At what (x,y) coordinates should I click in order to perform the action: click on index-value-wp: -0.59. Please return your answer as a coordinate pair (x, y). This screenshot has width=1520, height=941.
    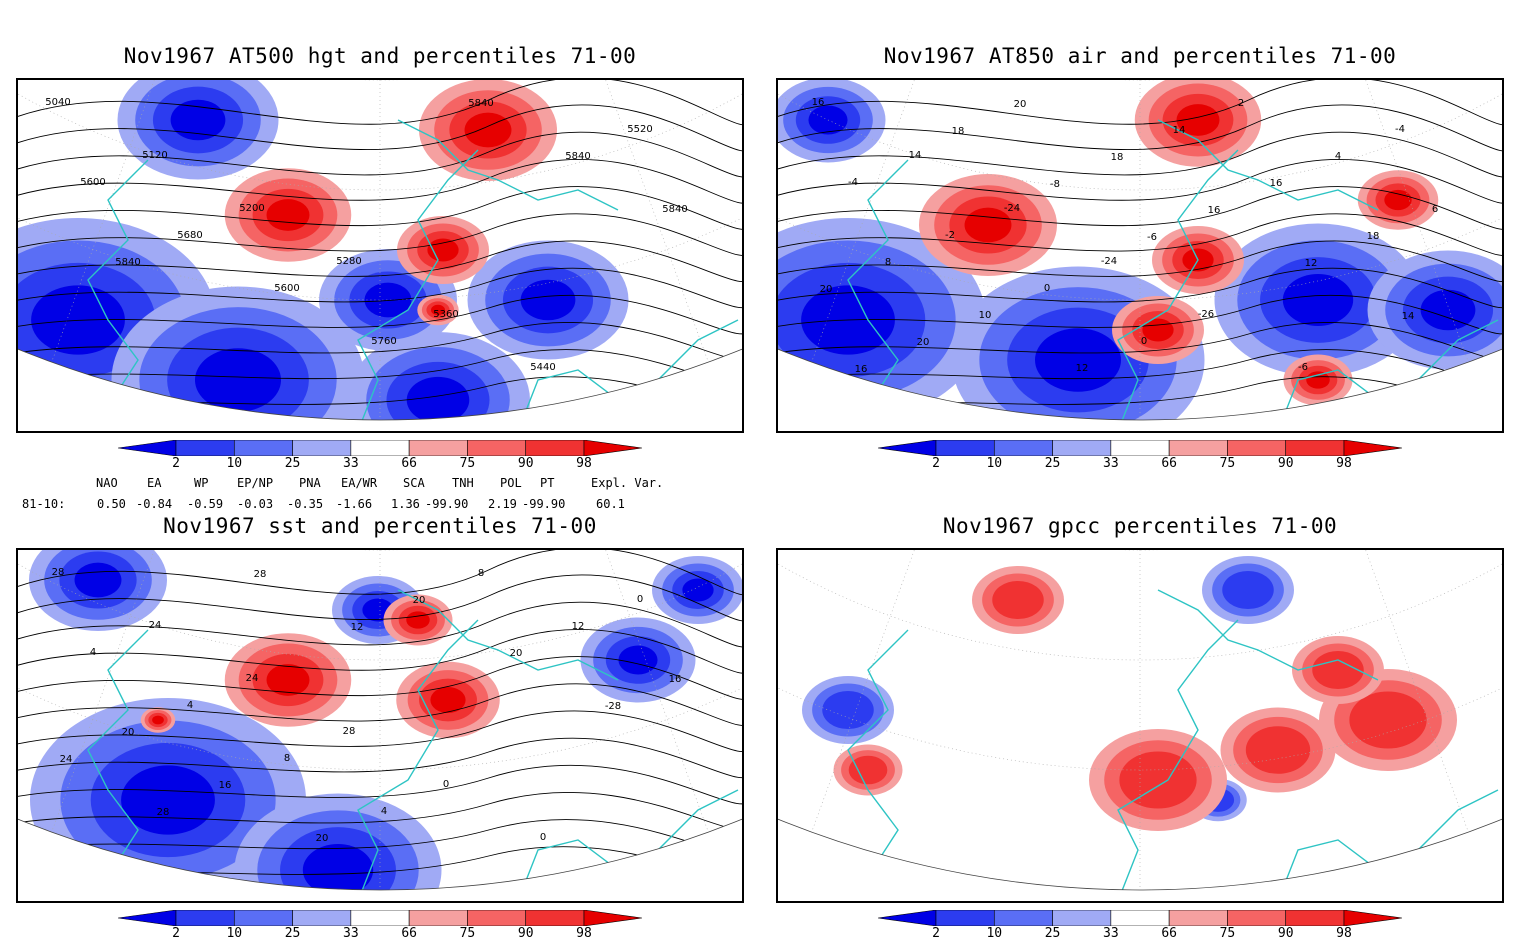
    Looking at the image, I should click on (205, 504).